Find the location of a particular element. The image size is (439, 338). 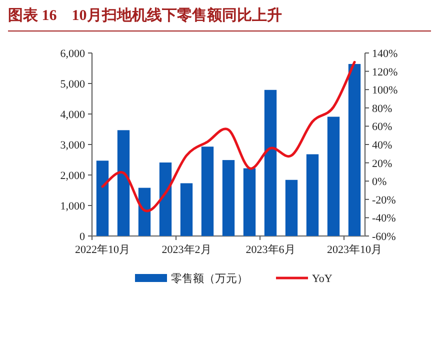

y-tick-label: 2,000 is located at coordinates (73, 176).